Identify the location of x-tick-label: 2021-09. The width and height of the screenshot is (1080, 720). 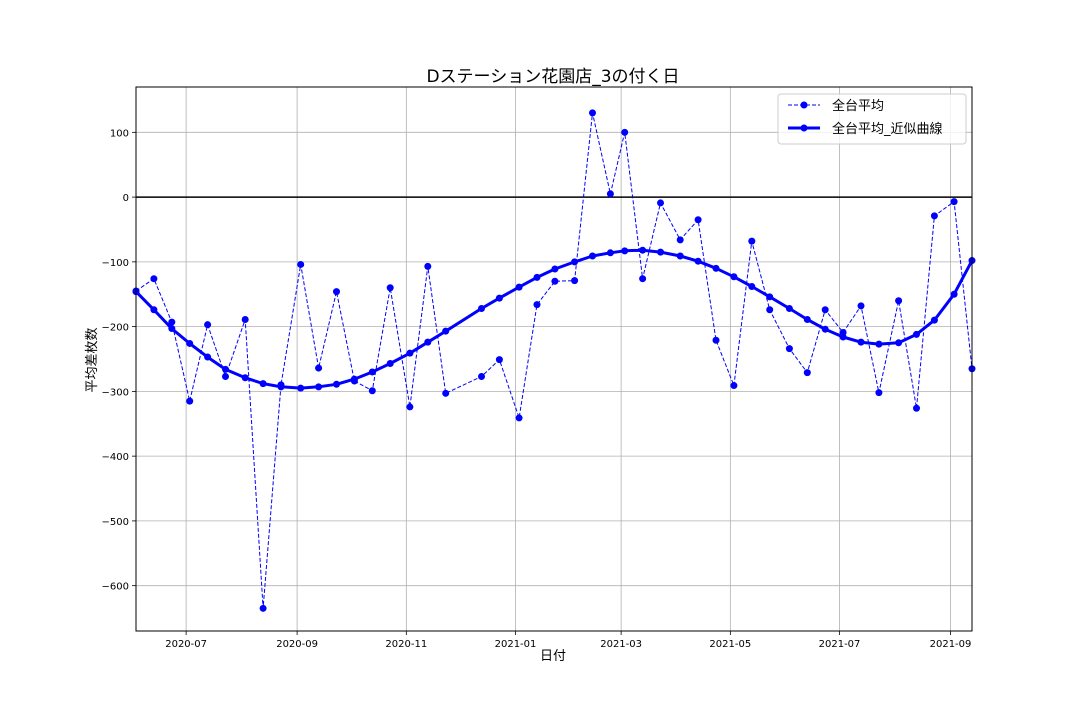
(951, 644).